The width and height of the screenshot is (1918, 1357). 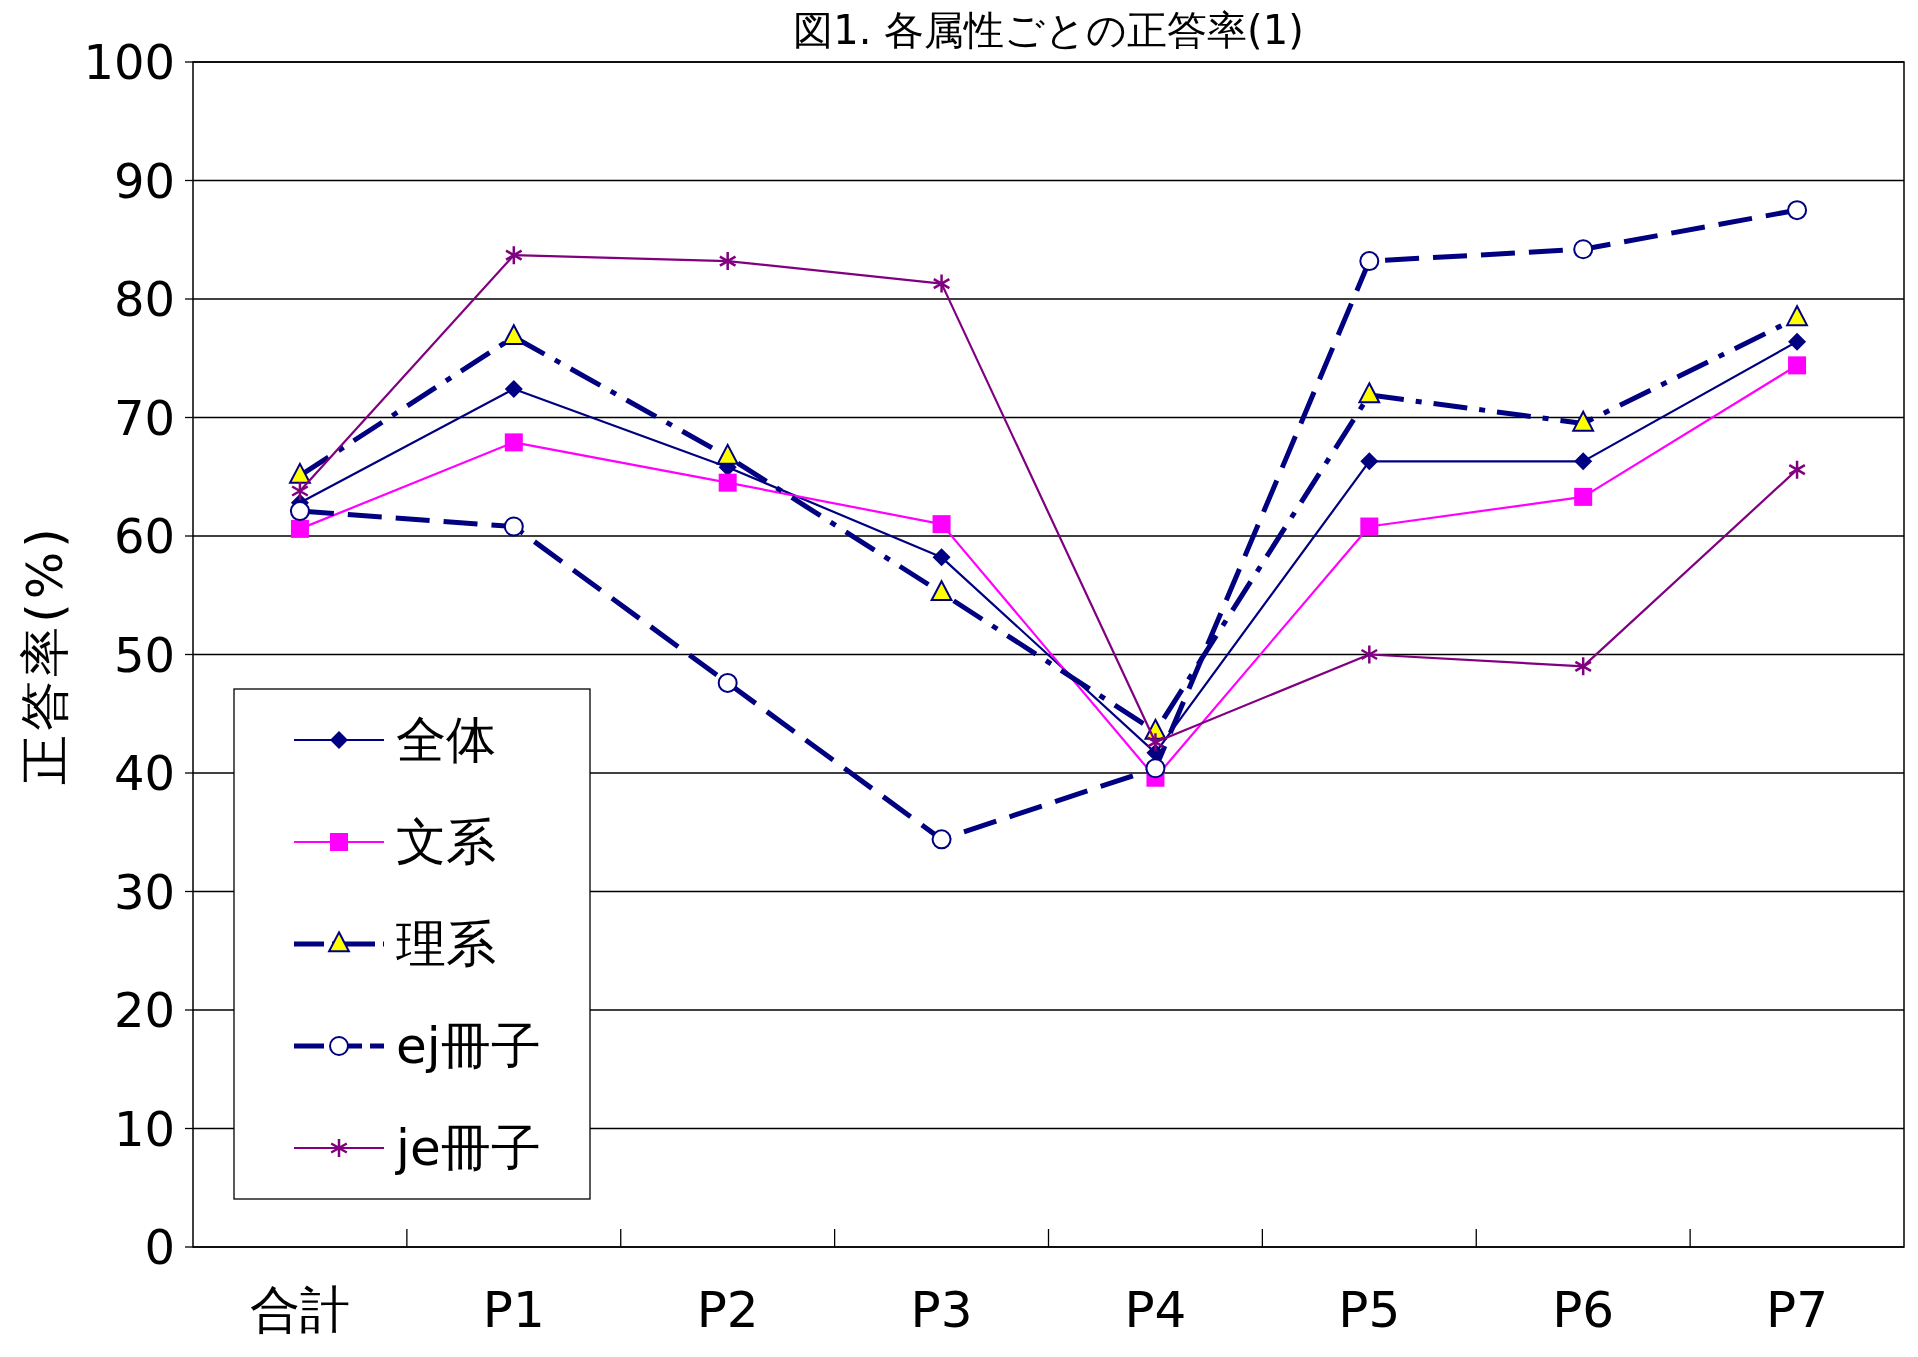 What do you see at coordinates (144, 773) in the screenshot?
I see `y-tick-label: 40` at bounding box center [144, 773].